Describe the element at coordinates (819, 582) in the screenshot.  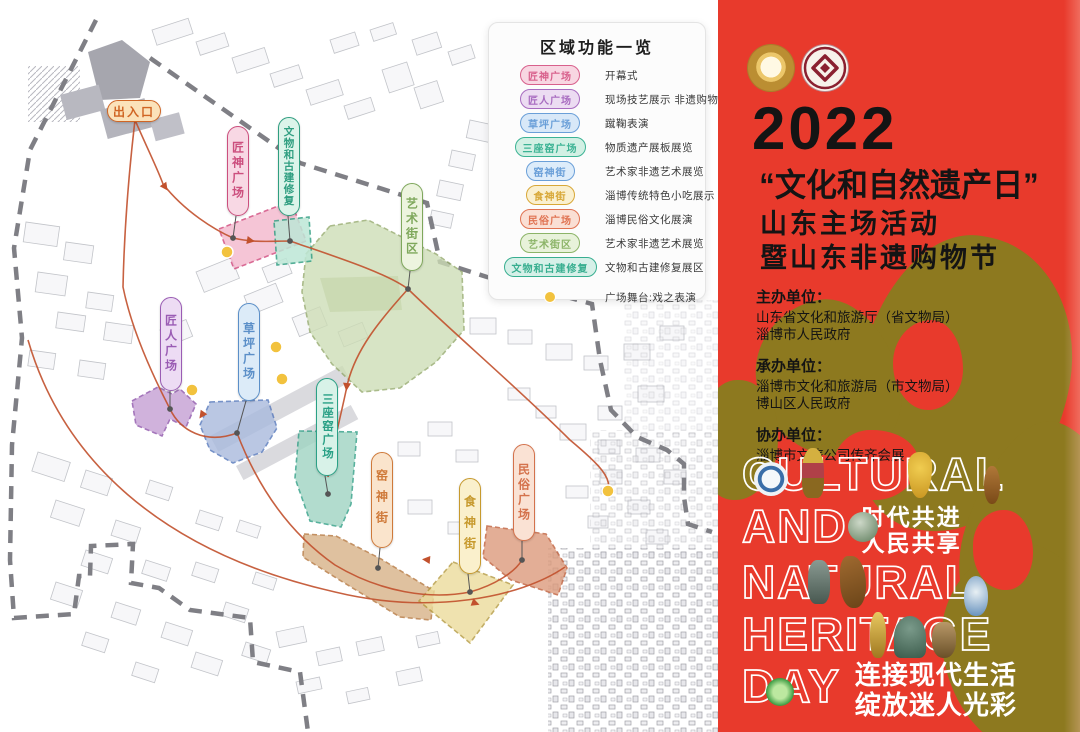
I see `artifact-stone-seal` at that location.